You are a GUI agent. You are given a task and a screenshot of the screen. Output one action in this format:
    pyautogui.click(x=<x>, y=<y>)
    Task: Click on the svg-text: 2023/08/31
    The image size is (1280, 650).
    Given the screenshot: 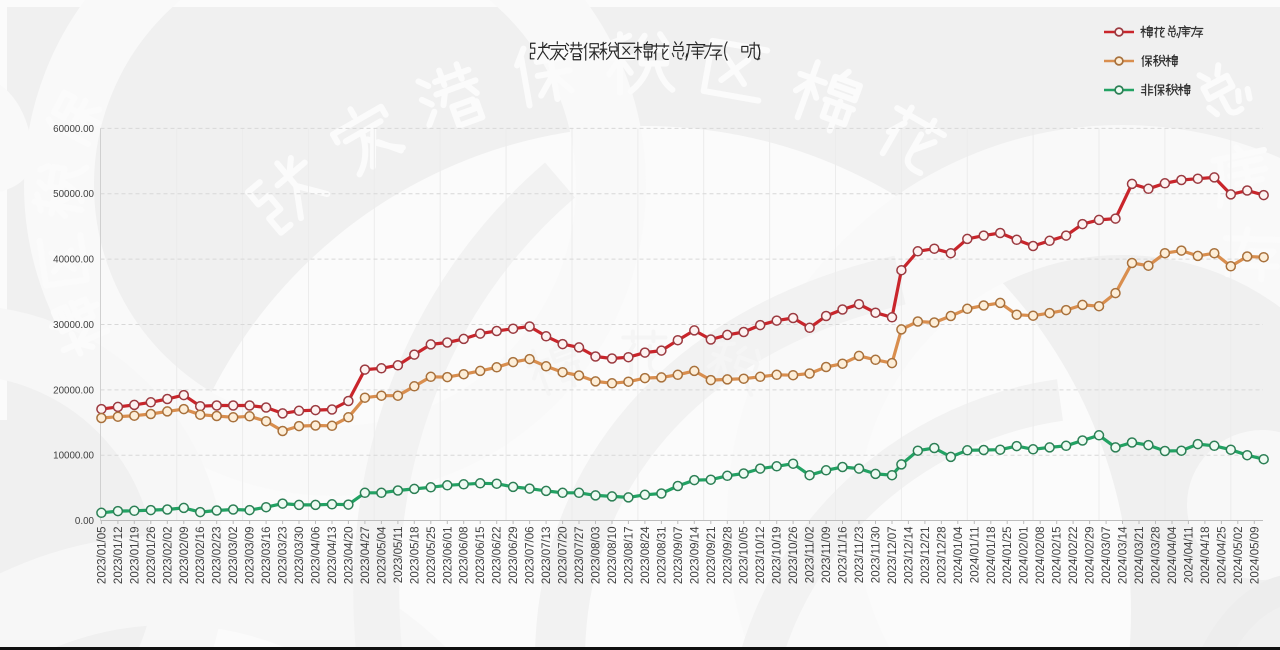 What is the action you would take?
    pyautogui.click(x=662, y=556)
    